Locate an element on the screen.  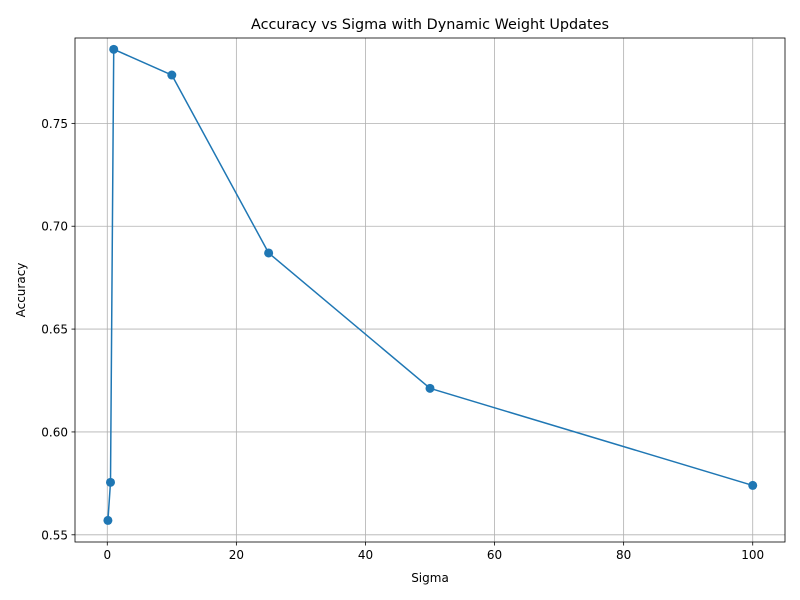
y-axis: 0.55 0.60 0.65 0.70 0.75 is located at coordinates (58, 329).